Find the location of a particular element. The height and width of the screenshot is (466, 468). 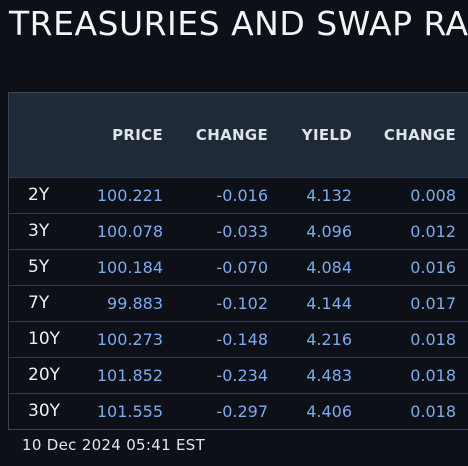

tenor-cell: 2Y is located at coordinates (39, 195).